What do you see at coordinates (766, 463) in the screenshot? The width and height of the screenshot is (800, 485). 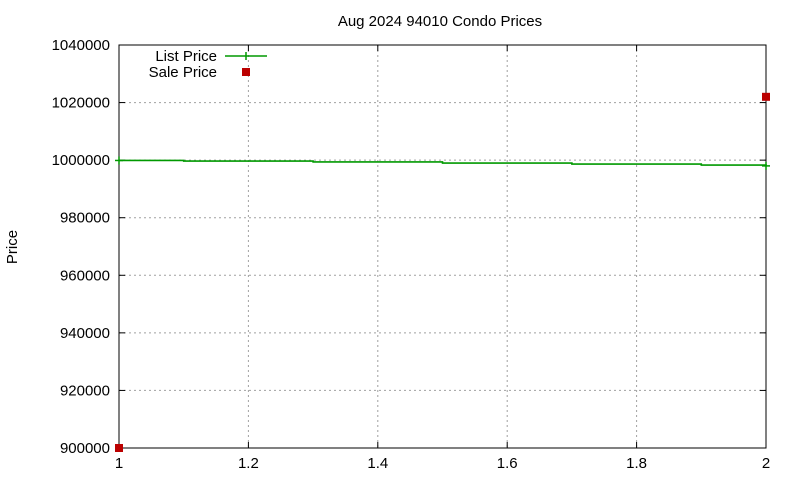 I see `x-tick-label: 2` at bounding box center [766, 463].